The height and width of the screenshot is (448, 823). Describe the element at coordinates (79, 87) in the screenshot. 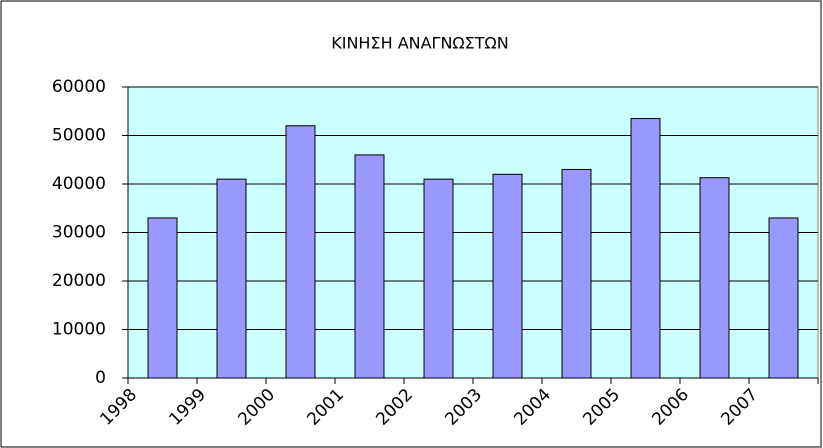

I see `y-tick-label: 60000` at that location.